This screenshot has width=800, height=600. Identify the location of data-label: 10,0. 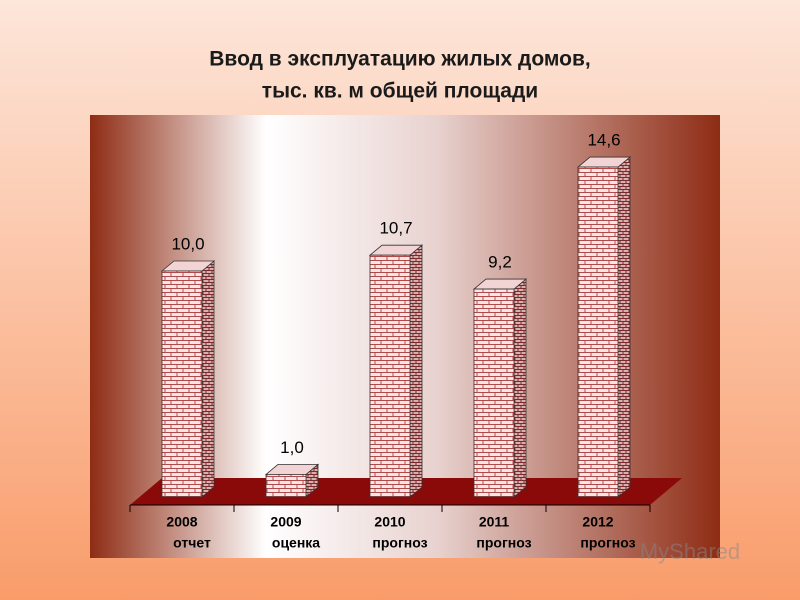
(187, 243).